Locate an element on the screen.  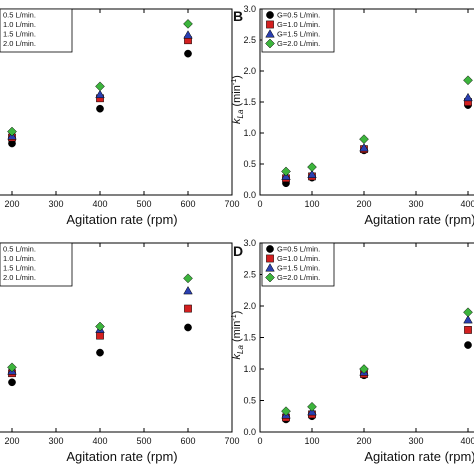
x-tick-label: 100 is located at coordinates (311, 441).